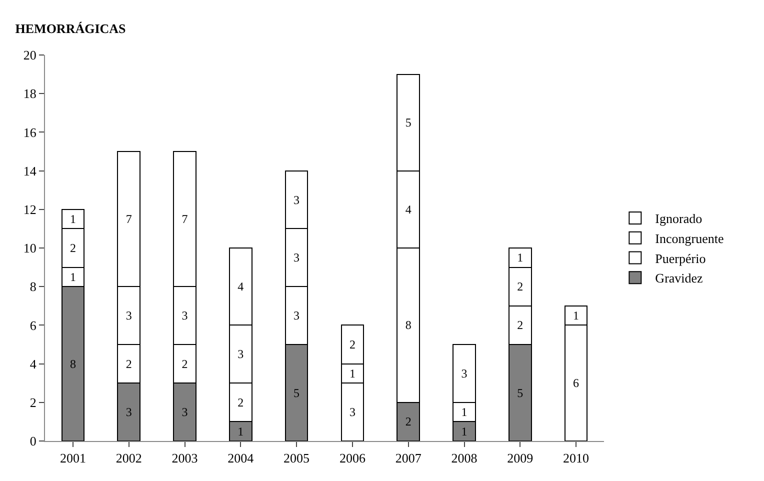  What do you see at coordinates (33, 402) in the screenshot?
I see `y-tick-label: 2` at bounding box center [33, 402].